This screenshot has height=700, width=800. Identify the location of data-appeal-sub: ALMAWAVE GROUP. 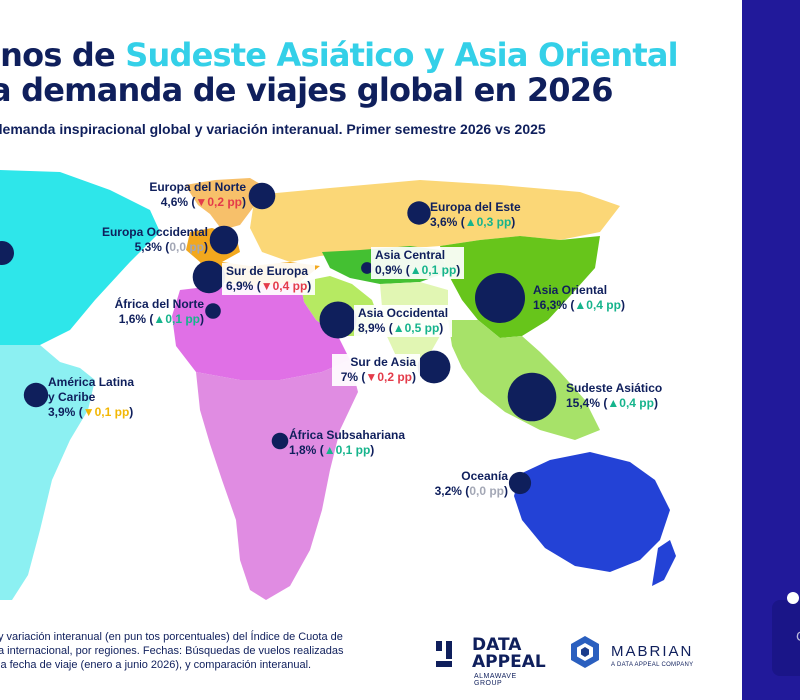
(495, 680).